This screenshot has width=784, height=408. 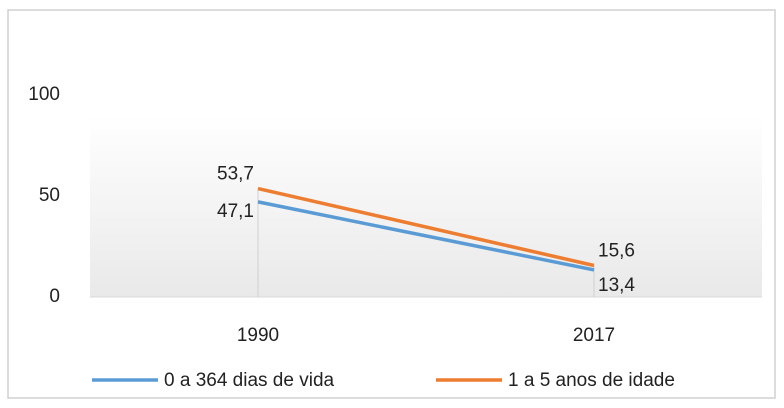 What do you see at coordinates (616, 251) in the screenshot?
I see `data-label: 15,6` at bounding box center [616, 251].